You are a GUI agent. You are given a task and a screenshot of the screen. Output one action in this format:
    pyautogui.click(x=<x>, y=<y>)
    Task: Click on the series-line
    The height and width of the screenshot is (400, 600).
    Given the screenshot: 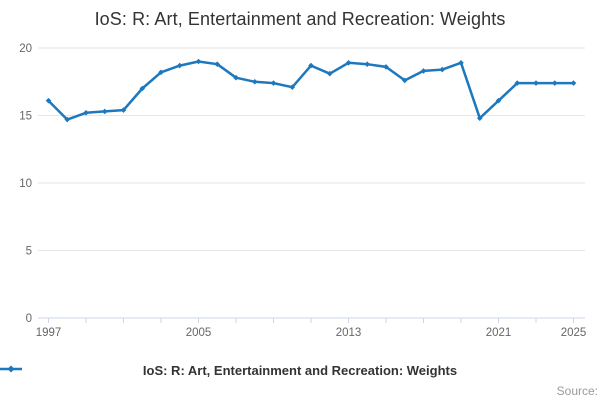 What is the action you would take?
    pyautogui.click(x=311, y=90)
    